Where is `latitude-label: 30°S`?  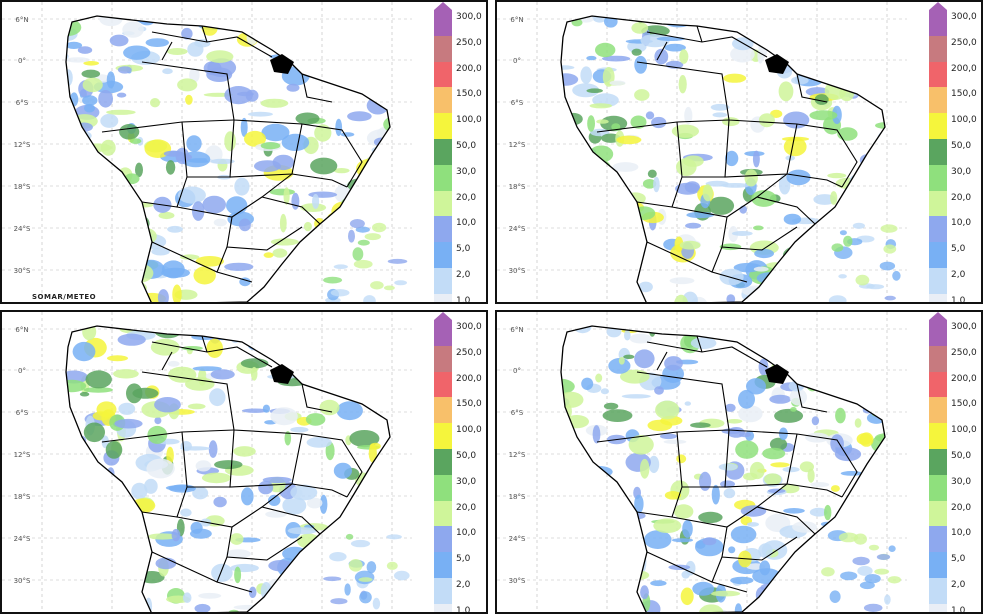 latitude-label: 30°S is located at coordinates (22, 581).